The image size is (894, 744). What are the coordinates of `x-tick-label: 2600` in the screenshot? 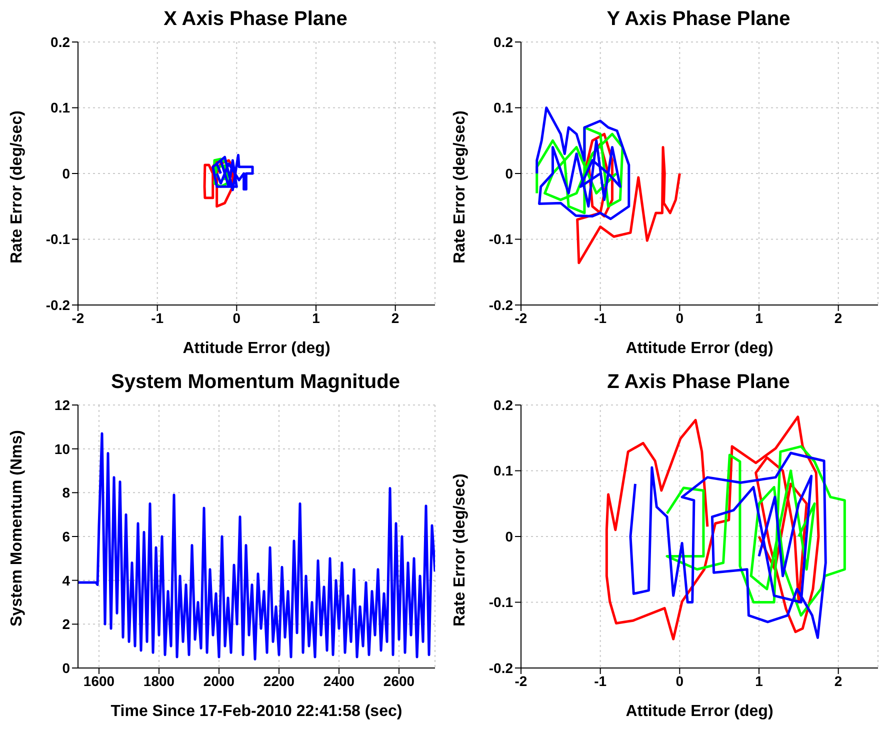 It's located at (399, 680).